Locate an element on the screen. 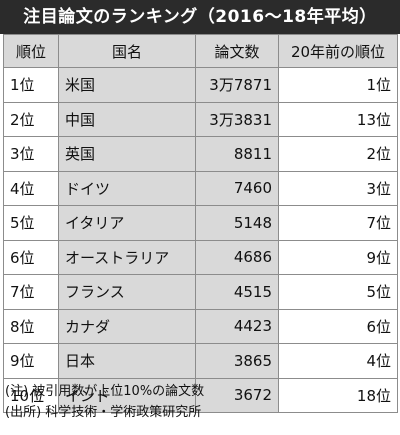  table-row: 7位 フランス 4515 5位 is located at coordinates (200, 292).